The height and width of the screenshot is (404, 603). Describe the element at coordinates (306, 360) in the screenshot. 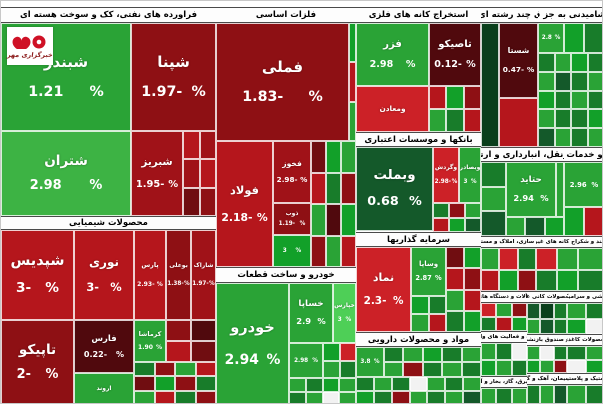

I see `stock-tile: % 2.98` at that location.